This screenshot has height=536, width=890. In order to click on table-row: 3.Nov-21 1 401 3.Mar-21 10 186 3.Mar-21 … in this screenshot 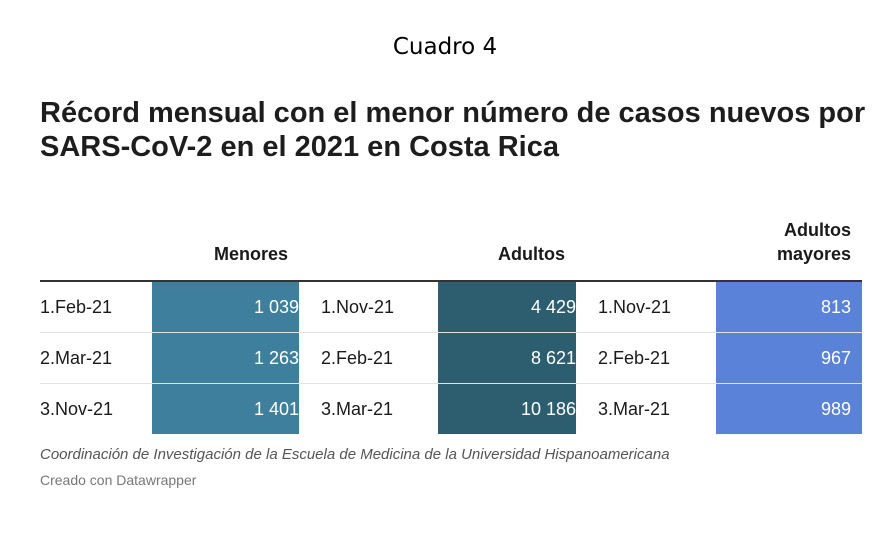, I will do `click(451, 408)`.